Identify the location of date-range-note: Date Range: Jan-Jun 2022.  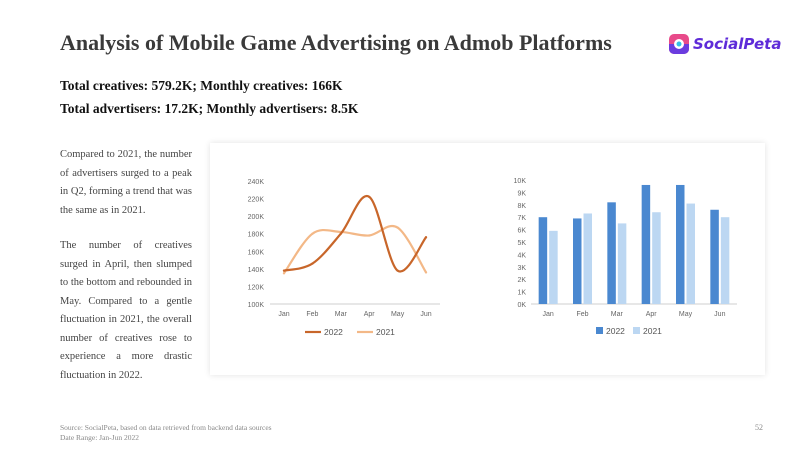
(99, 437).